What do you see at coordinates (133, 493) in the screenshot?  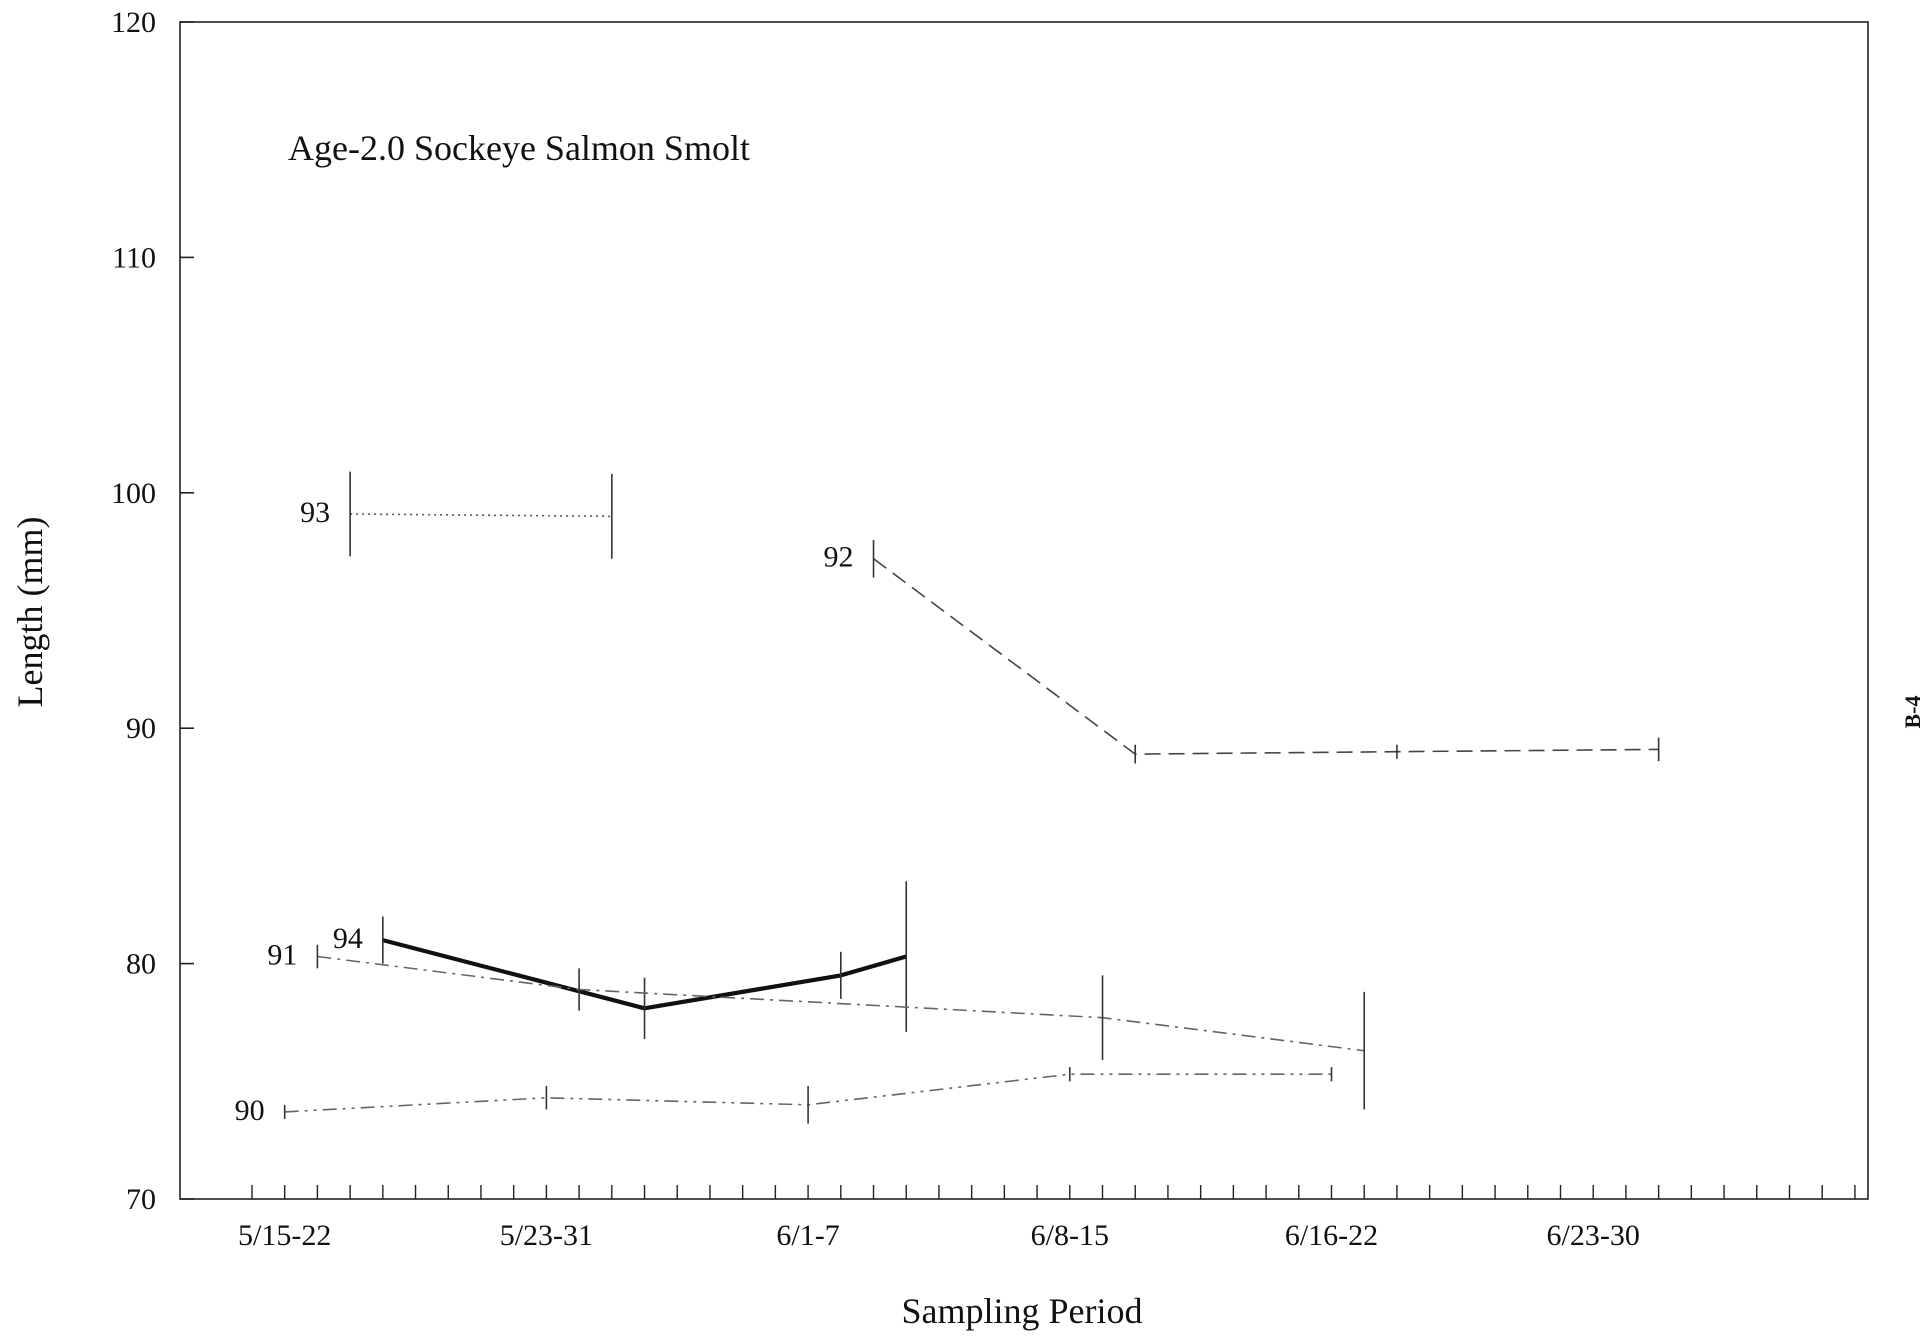 I see `y-tick-label: 100` at bounding box center [133, 493].